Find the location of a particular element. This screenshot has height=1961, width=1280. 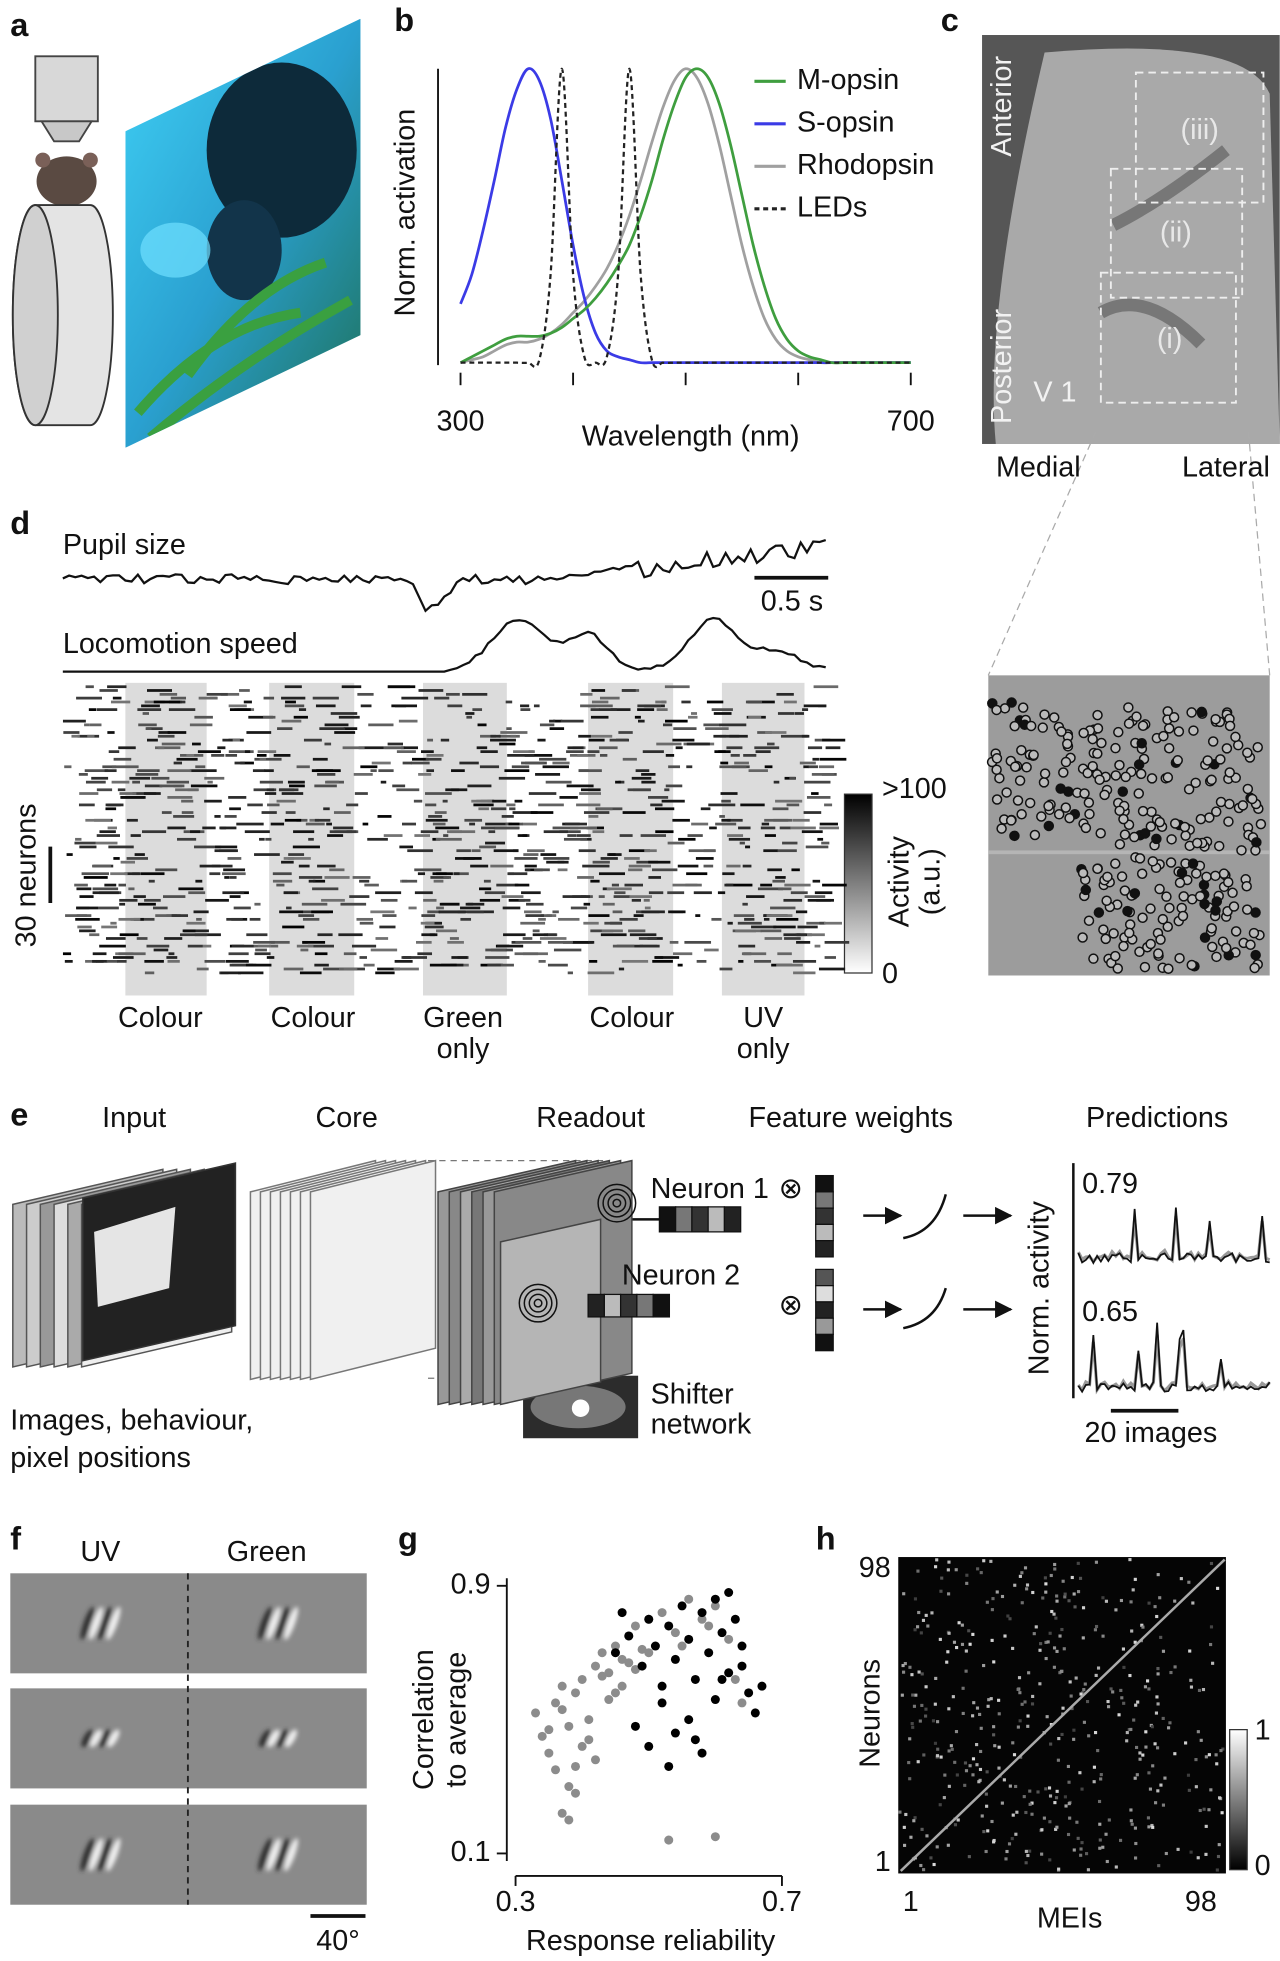

receptive-field is located at coordinates (617, 1203).